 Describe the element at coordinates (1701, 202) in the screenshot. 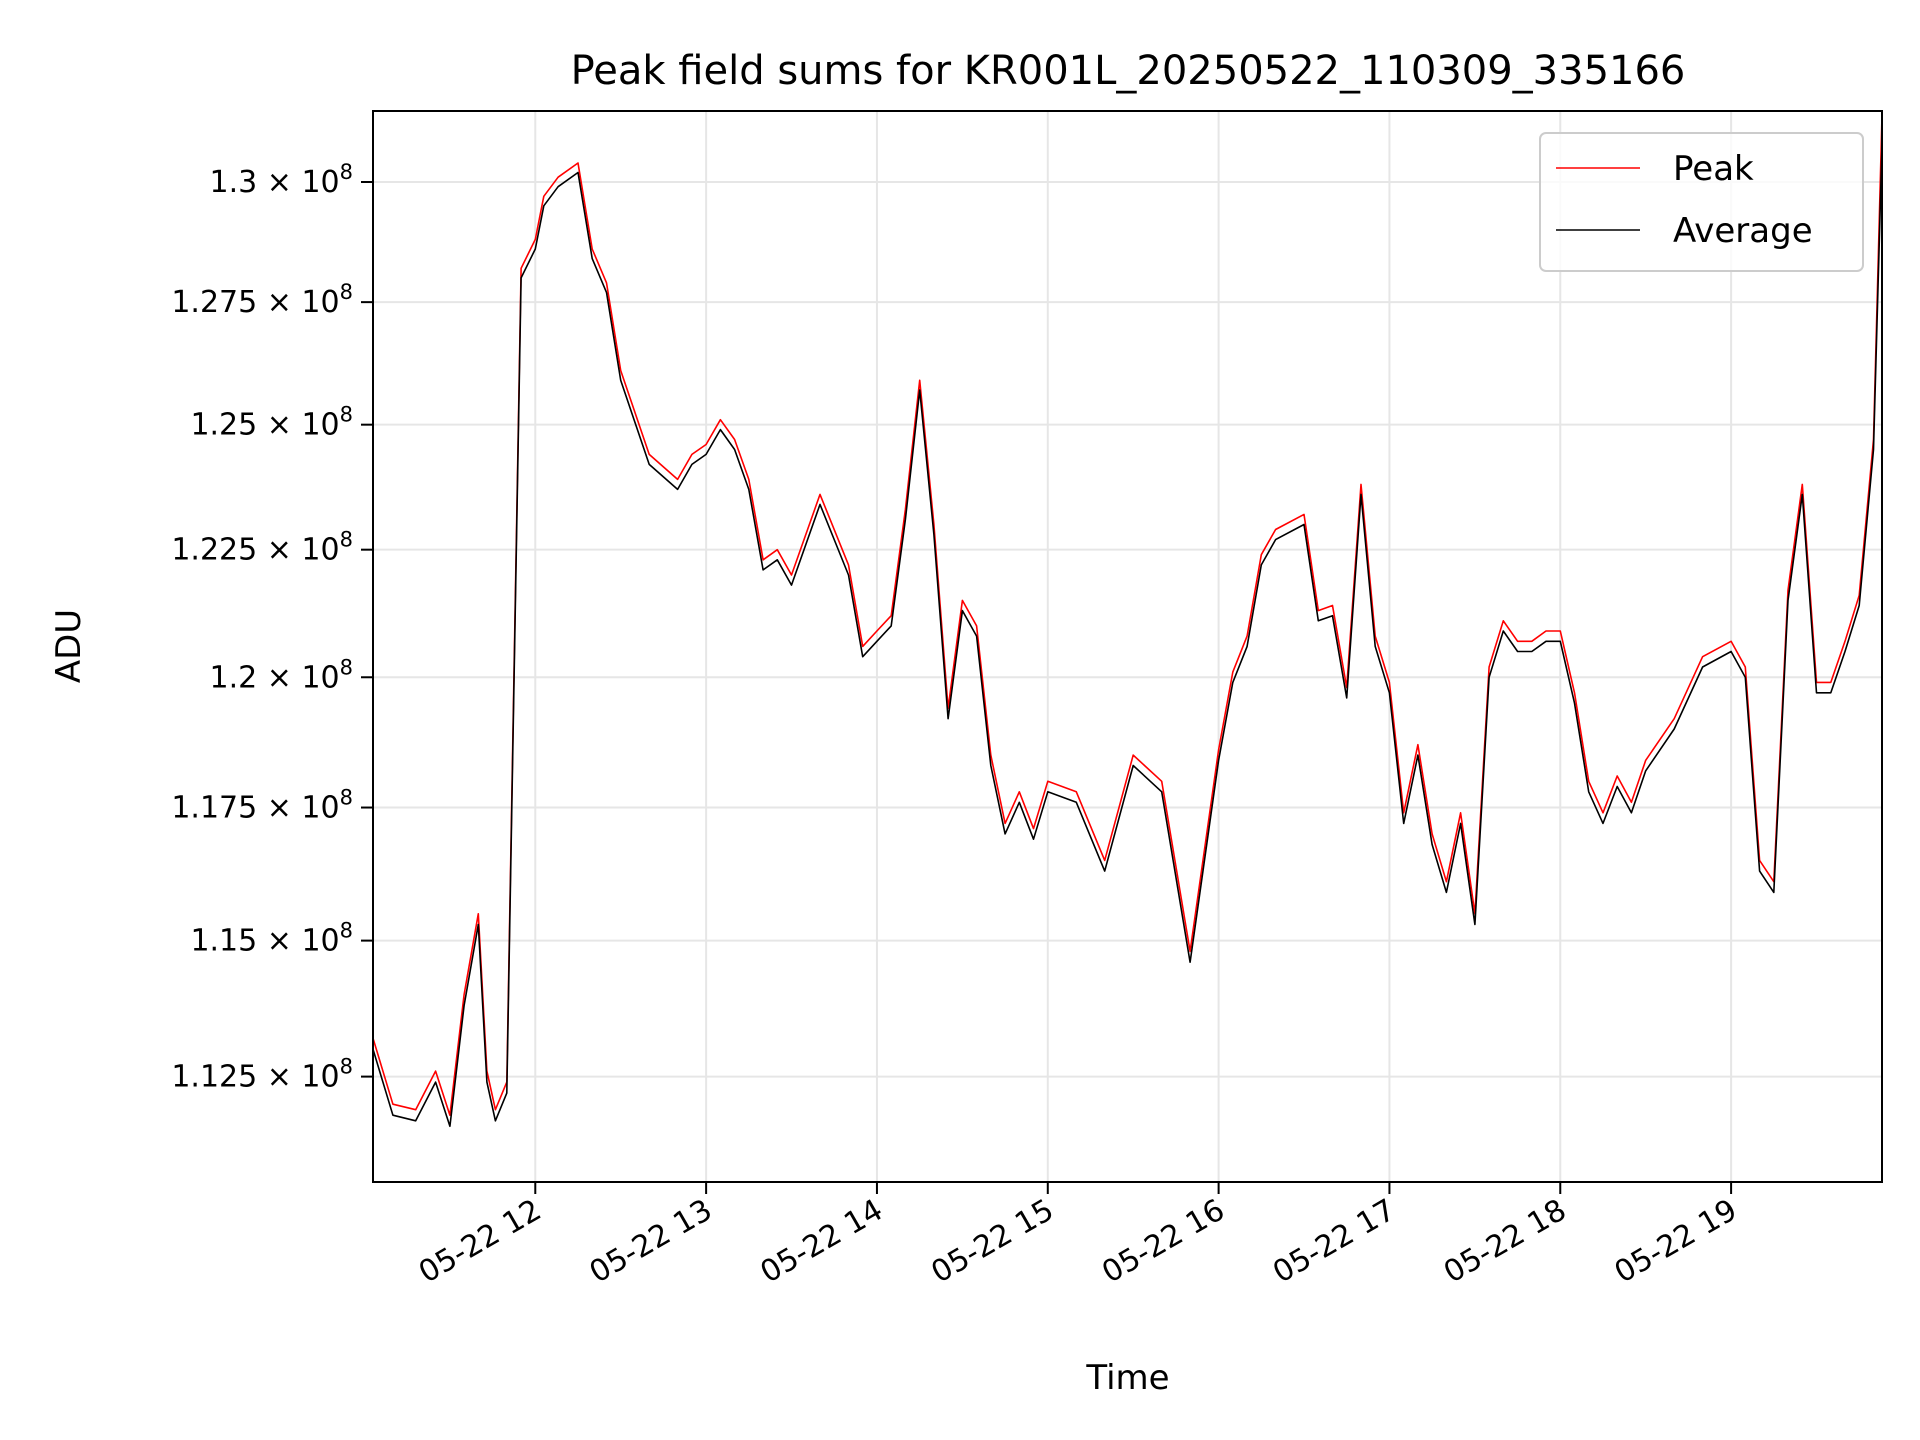

I see `legend: Peak Average` at that location.